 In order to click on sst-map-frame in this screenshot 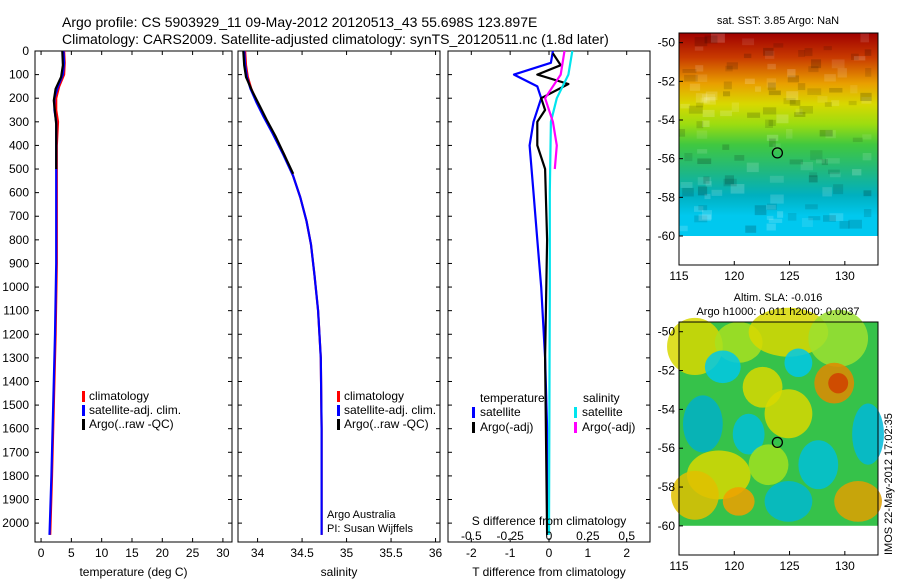, I will do `click(778, 149)`.